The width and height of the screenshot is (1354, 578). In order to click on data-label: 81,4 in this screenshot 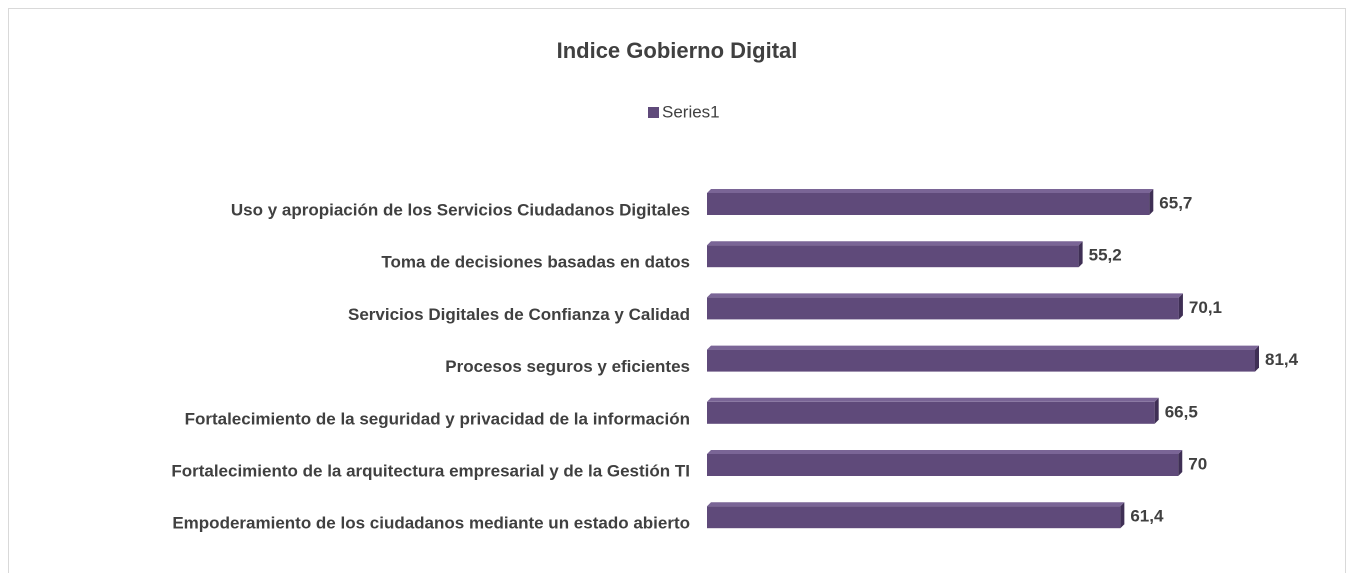, I will do `click(1282, 359)`.